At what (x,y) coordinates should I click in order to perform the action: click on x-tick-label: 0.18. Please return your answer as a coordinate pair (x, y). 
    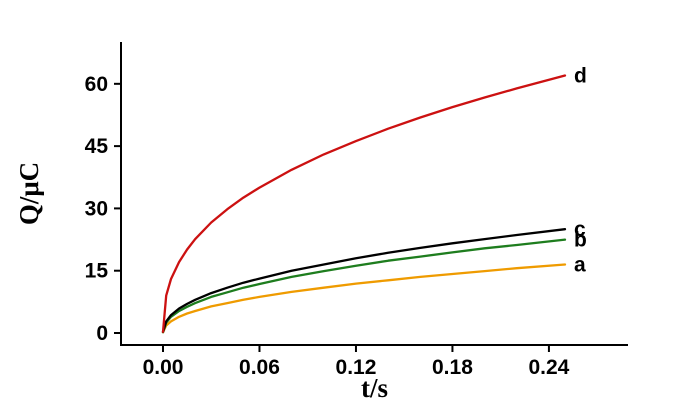
    Looking at the image, I should click on (452, 367).